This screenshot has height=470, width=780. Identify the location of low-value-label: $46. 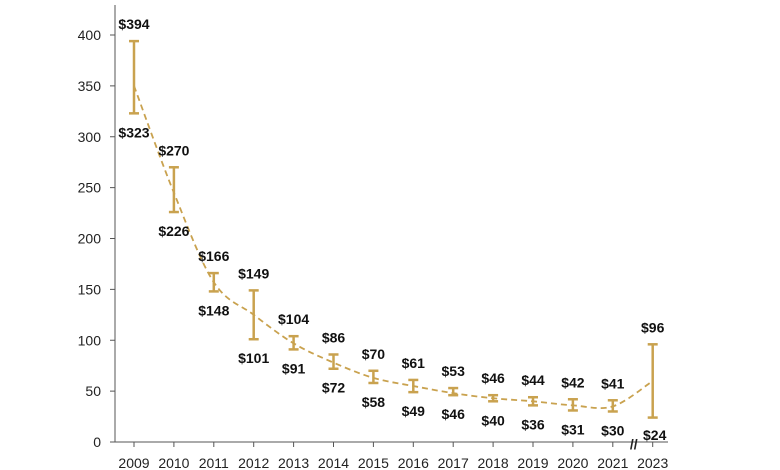
(454, 414).